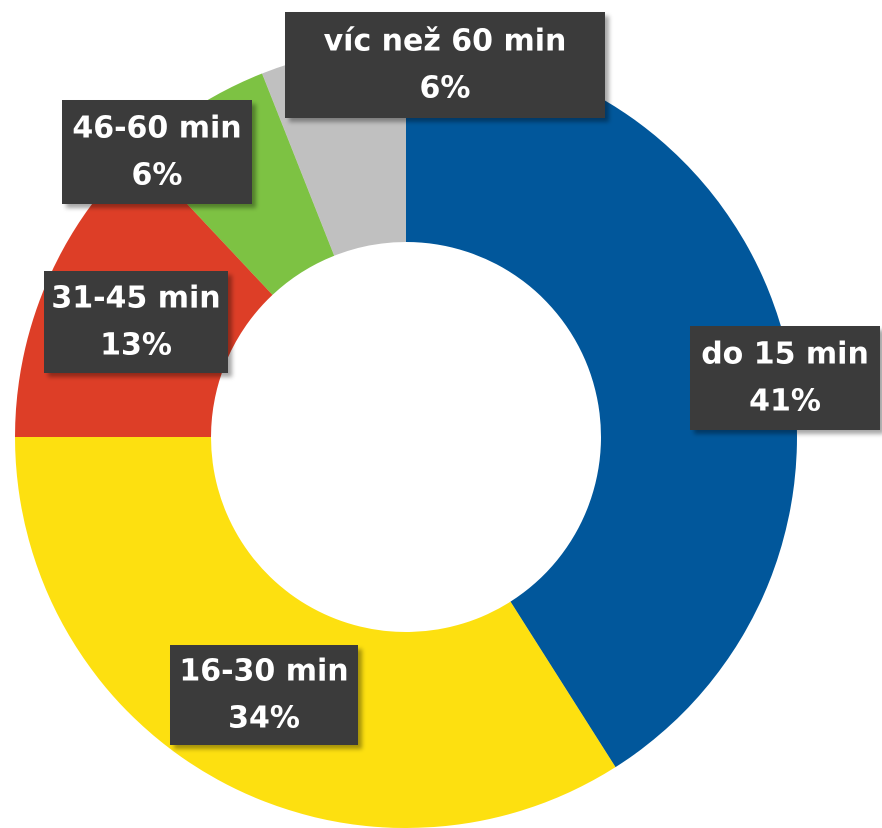 The height and width of the screenshot is (828, 882). Describe the element at coordinates (156, 128) in the screenshot. I see `label-category: 46-60 min` at that location.